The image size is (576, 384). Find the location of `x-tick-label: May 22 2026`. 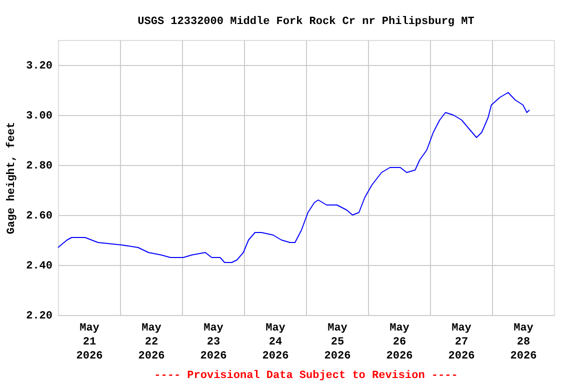

x-tick-label: May 22 2026 is located at coordinates (151, 342).